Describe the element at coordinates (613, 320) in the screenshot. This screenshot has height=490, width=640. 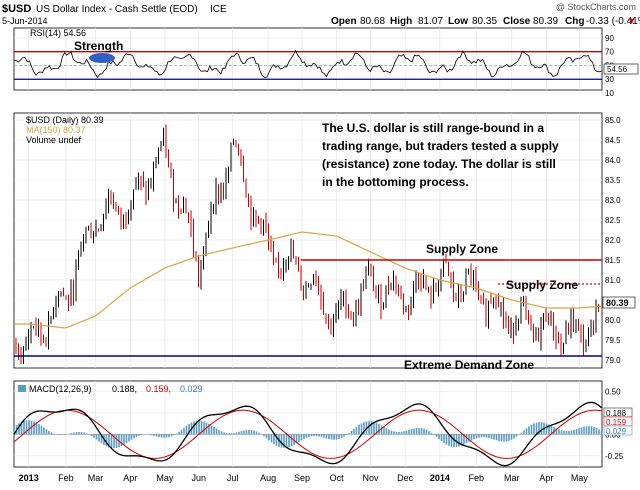
I see `price-axis-tick: 80.0` at that location.